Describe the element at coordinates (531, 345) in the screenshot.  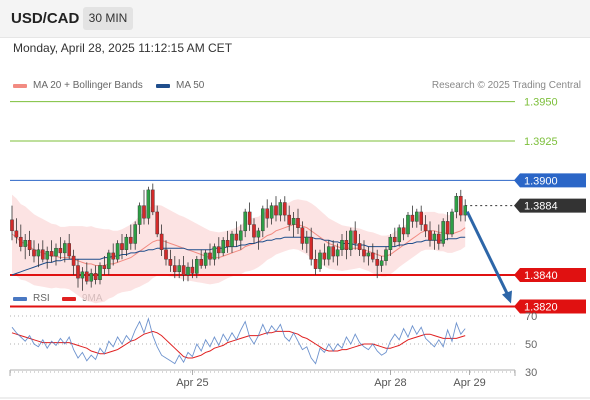
I see `rsi-tick-50: 50` at that location.